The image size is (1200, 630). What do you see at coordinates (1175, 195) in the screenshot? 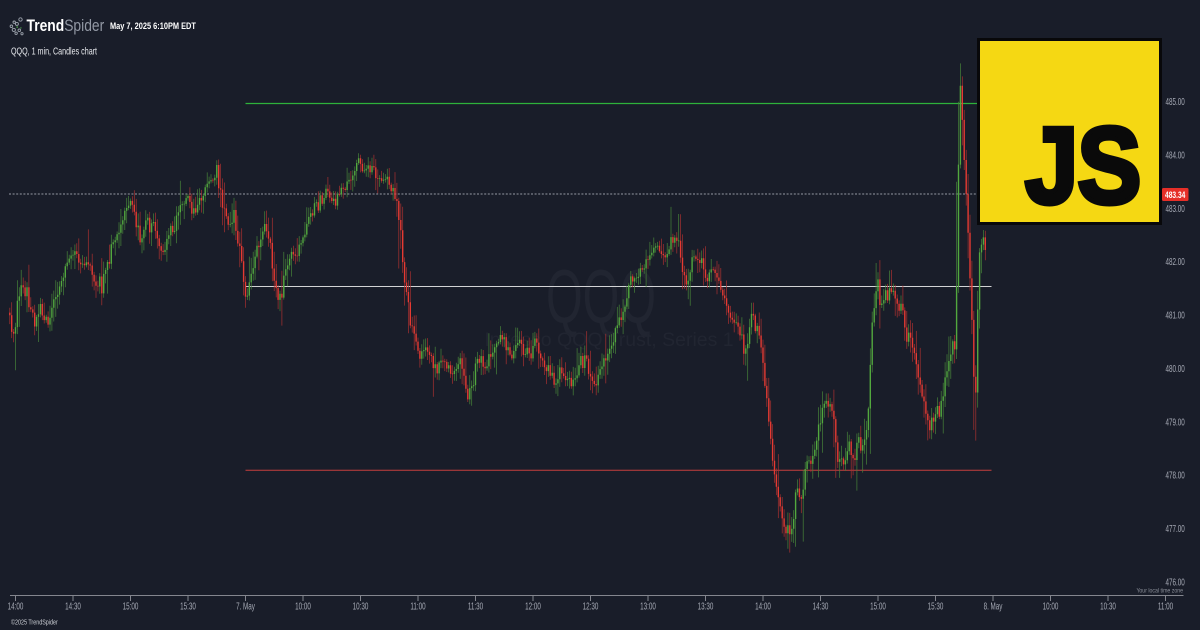
I see `svg-text: 483.34` at bounding box center [1175, 195].